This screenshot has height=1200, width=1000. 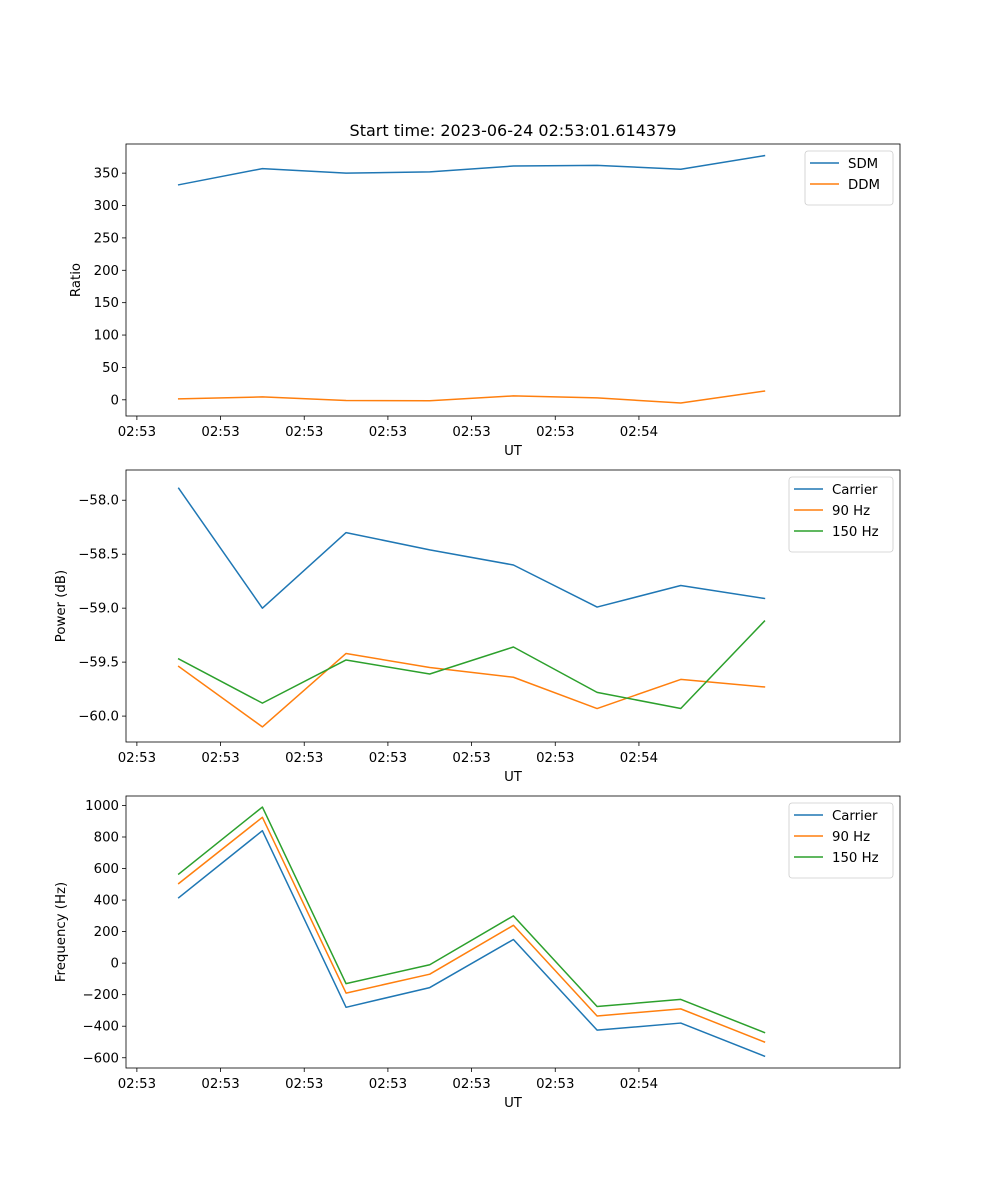 I want to click on y-tick-label: −60.0, so click(x=98, y=717).